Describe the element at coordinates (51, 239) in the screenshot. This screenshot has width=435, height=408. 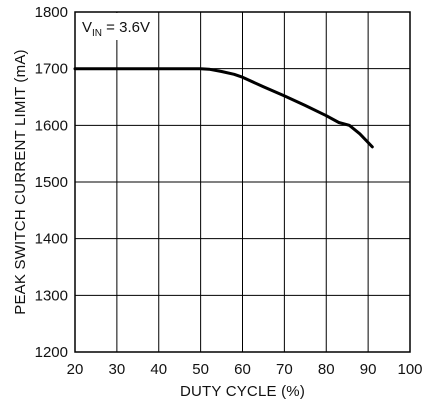
I see `y-tick-label: 1400` at that location.